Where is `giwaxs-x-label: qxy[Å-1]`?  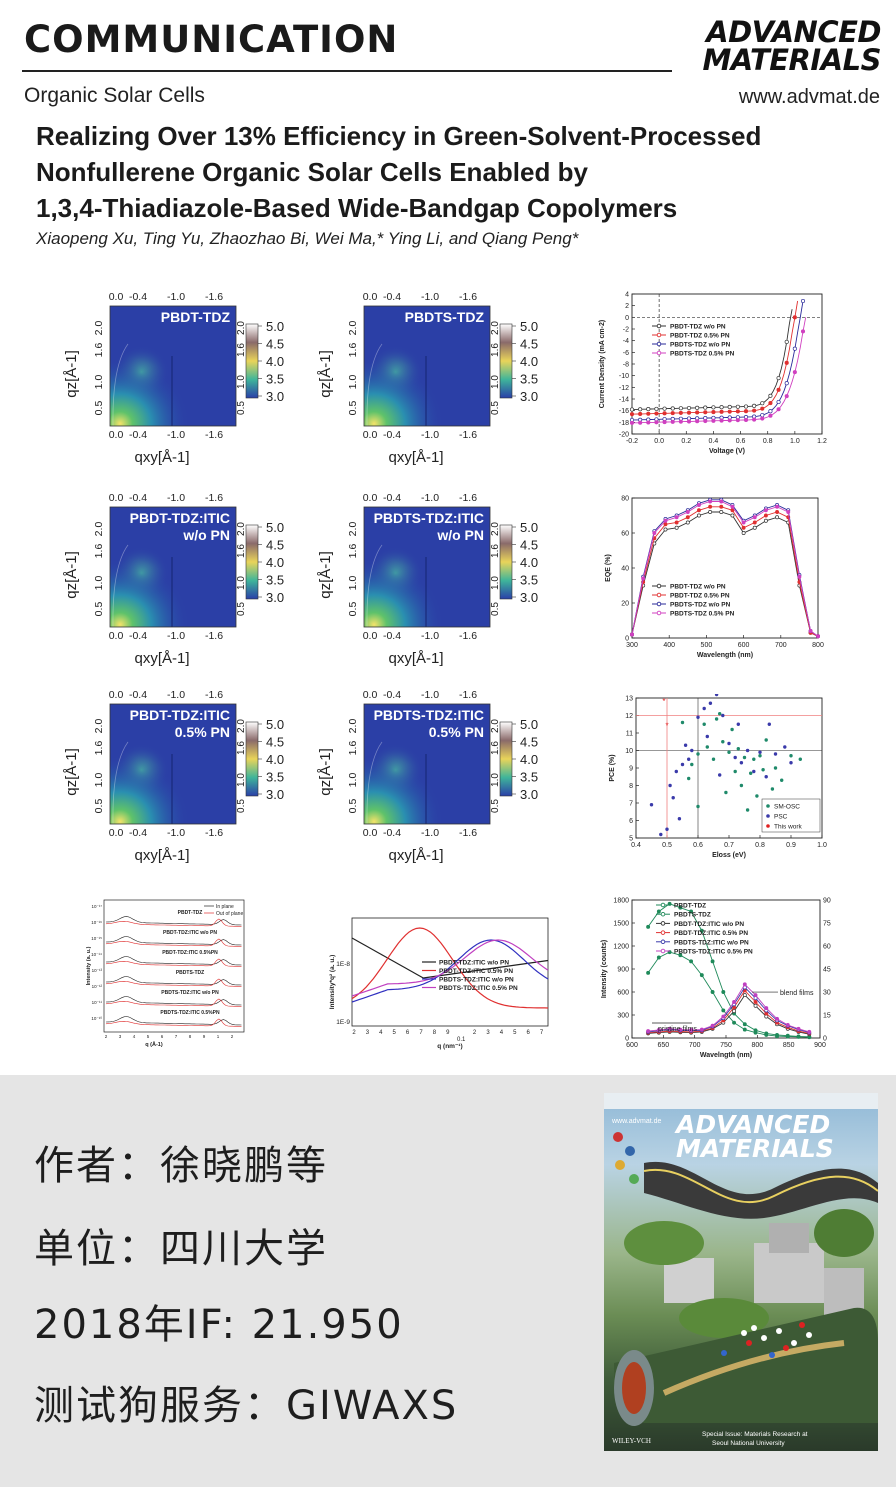
giwaxs-x-label: qxy[Å-1] is located at coordinates (415, 457).